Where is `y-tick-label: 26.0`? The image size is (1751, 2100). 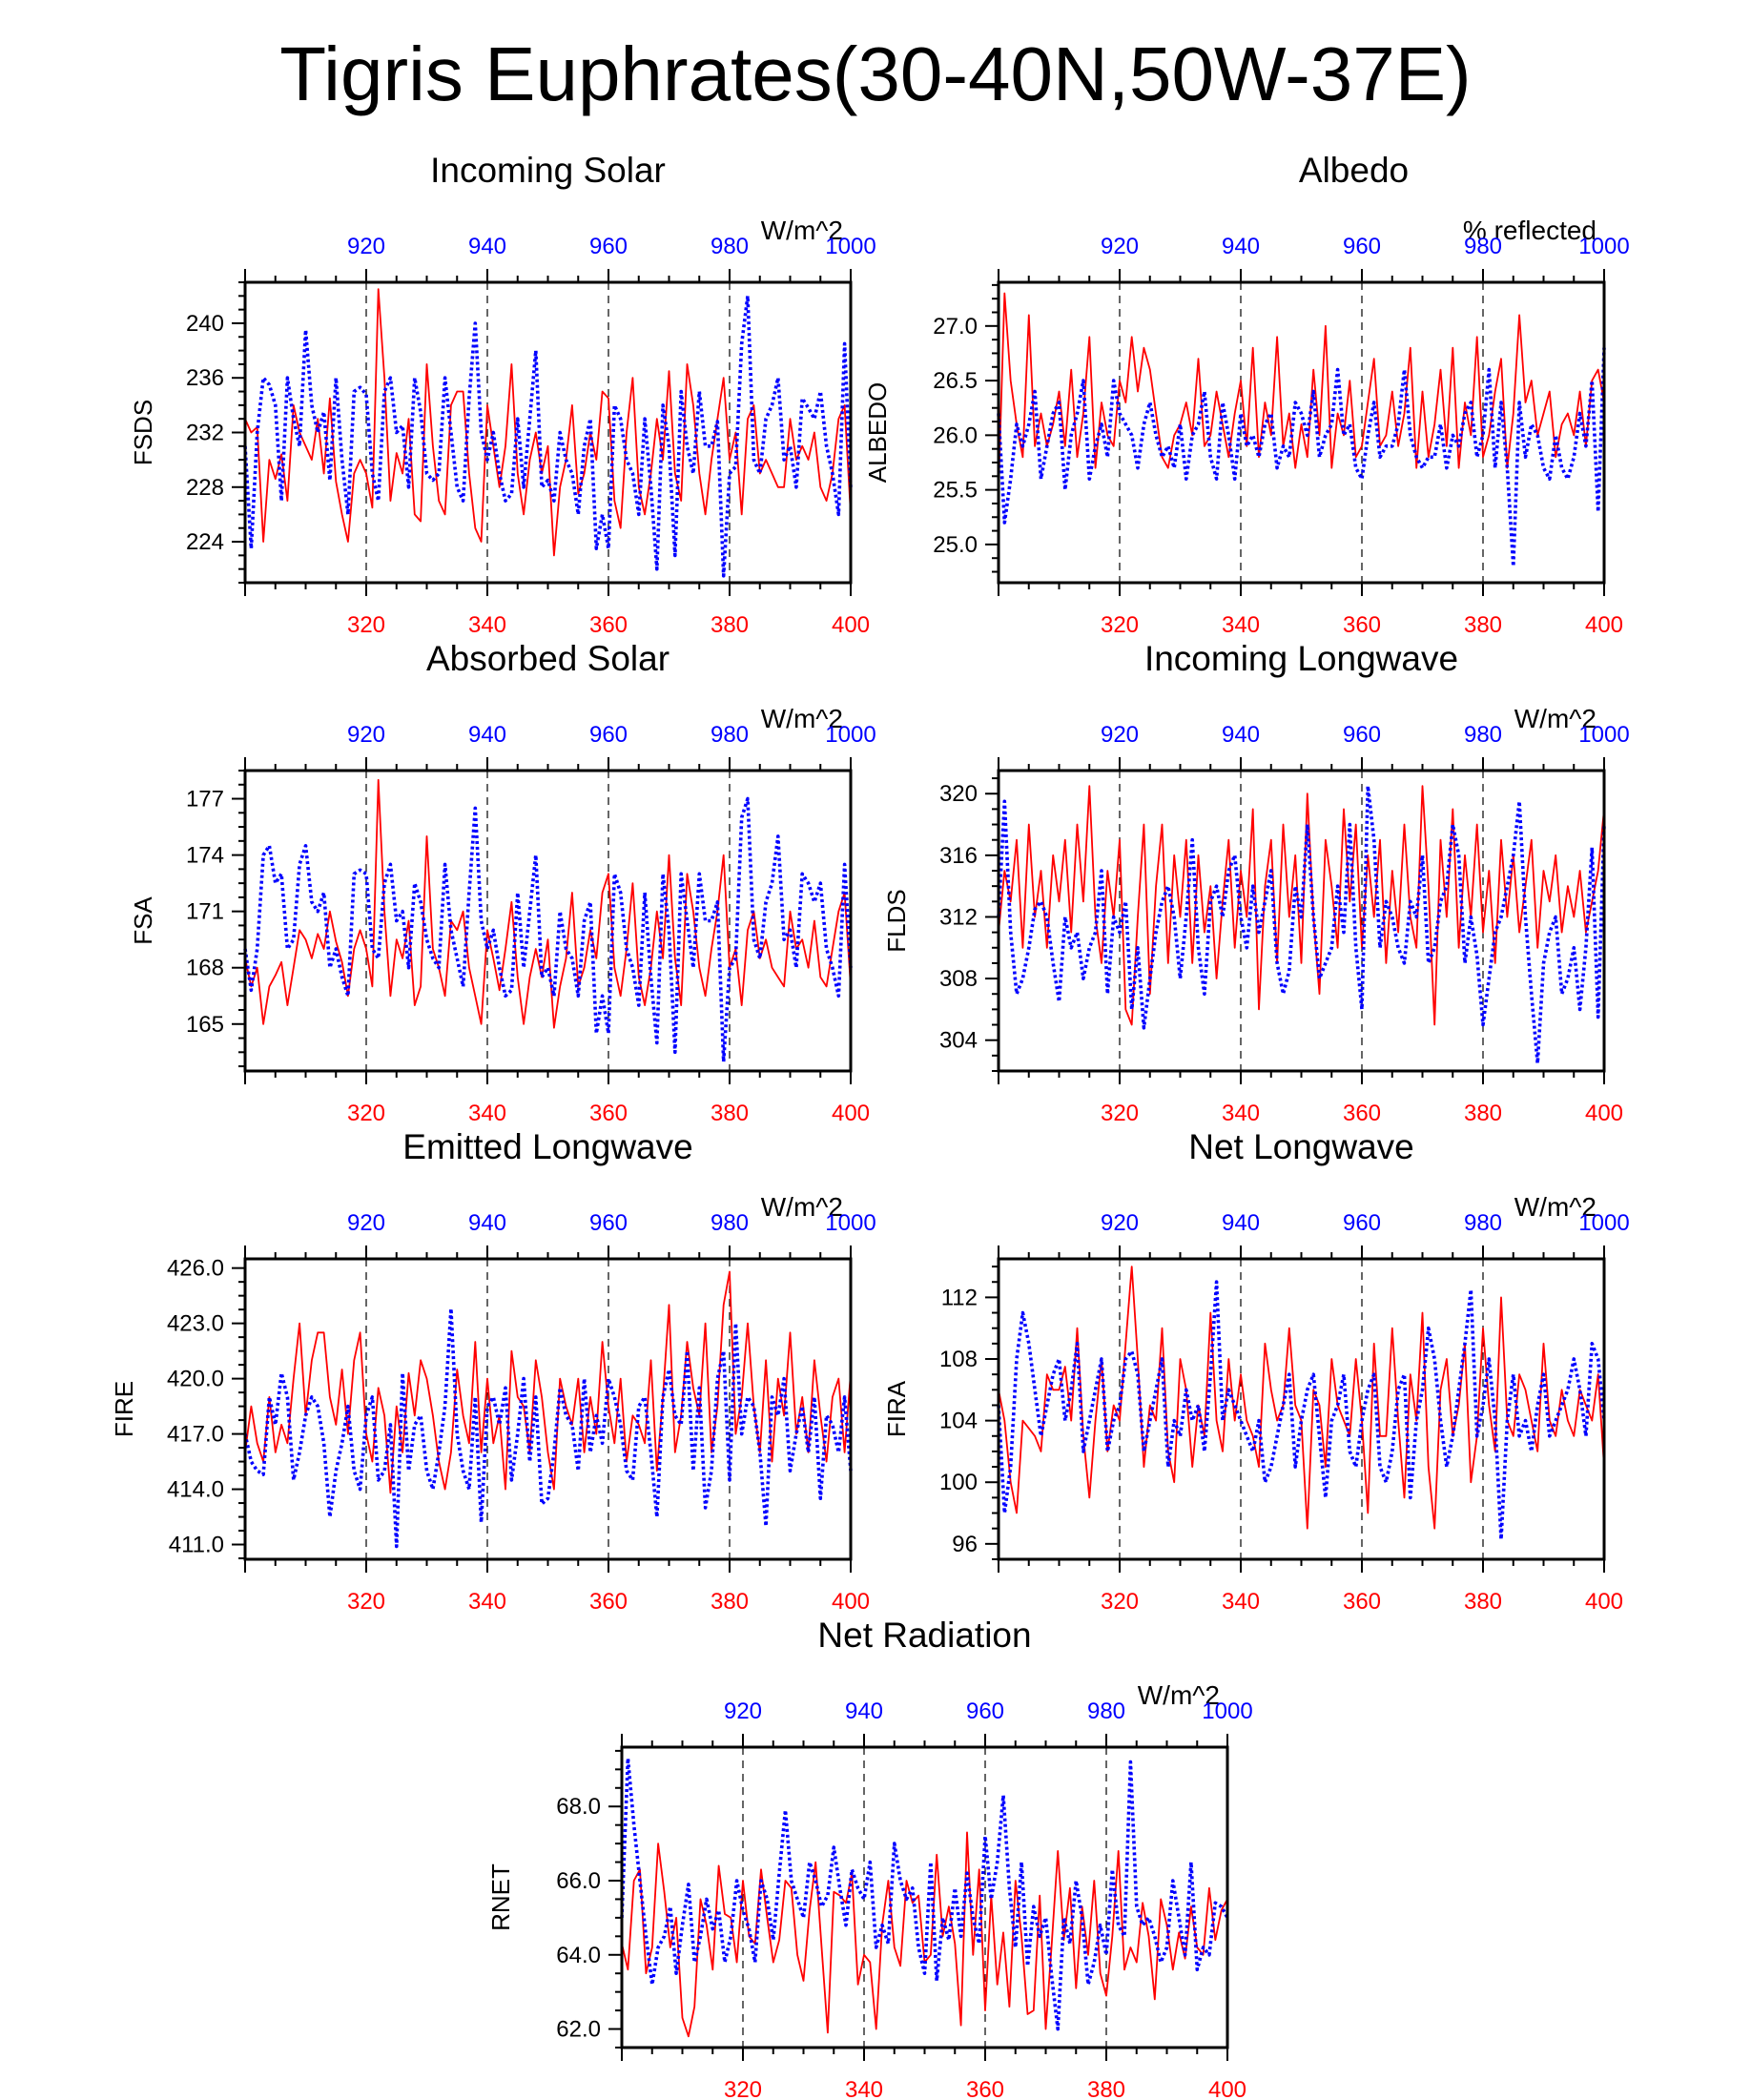
y-tick-label: 26.0 is located at coordinates (955, 435).